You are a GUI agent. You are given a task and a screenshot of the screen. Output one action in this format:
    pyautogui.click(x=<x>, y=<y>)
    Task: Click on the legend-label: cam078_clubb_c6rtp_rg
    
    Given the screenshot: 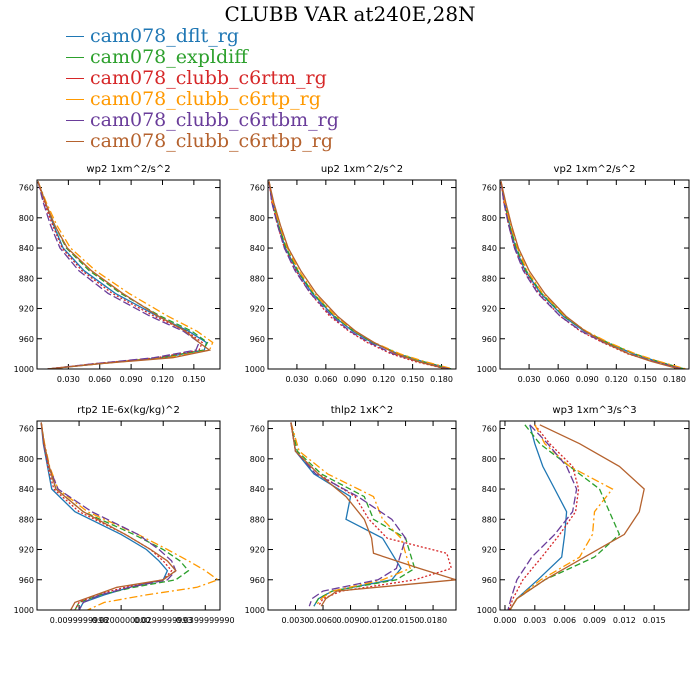 What is the action you would take?
    pyautogui.click(x=205, y=99)
    